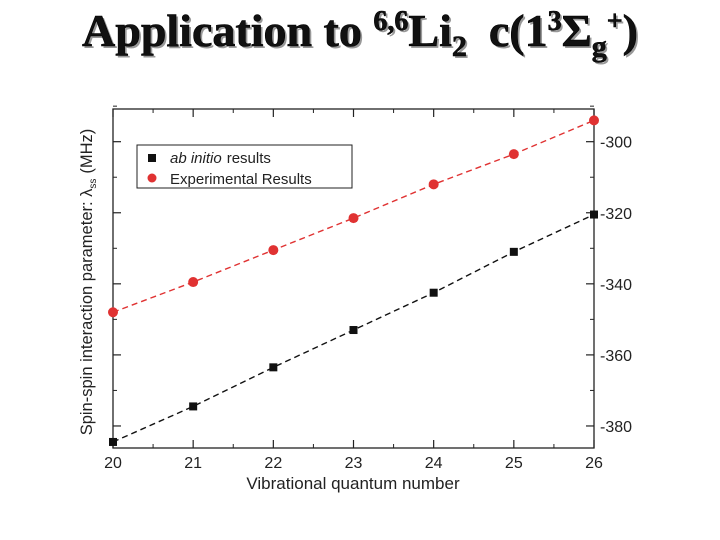 The height and width of the screenshot is (540, 720). I want to click on y-tick-label: -320, so click(616, 214).